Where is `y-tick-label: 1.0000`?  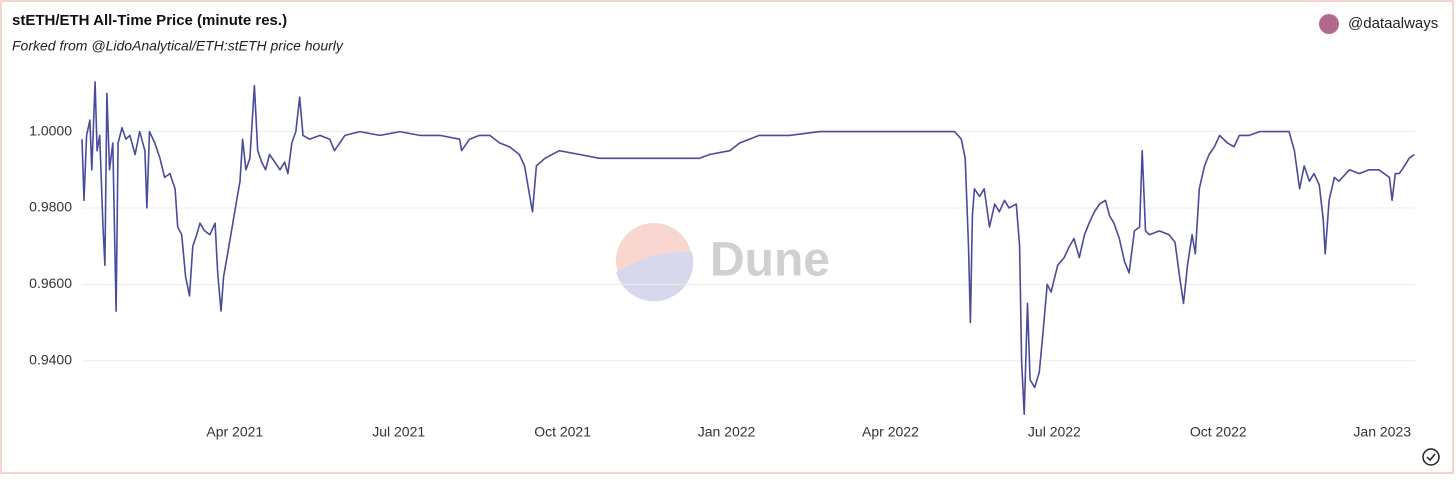
y-tick-label: 1.0000 is located at coordinates (50, 130).